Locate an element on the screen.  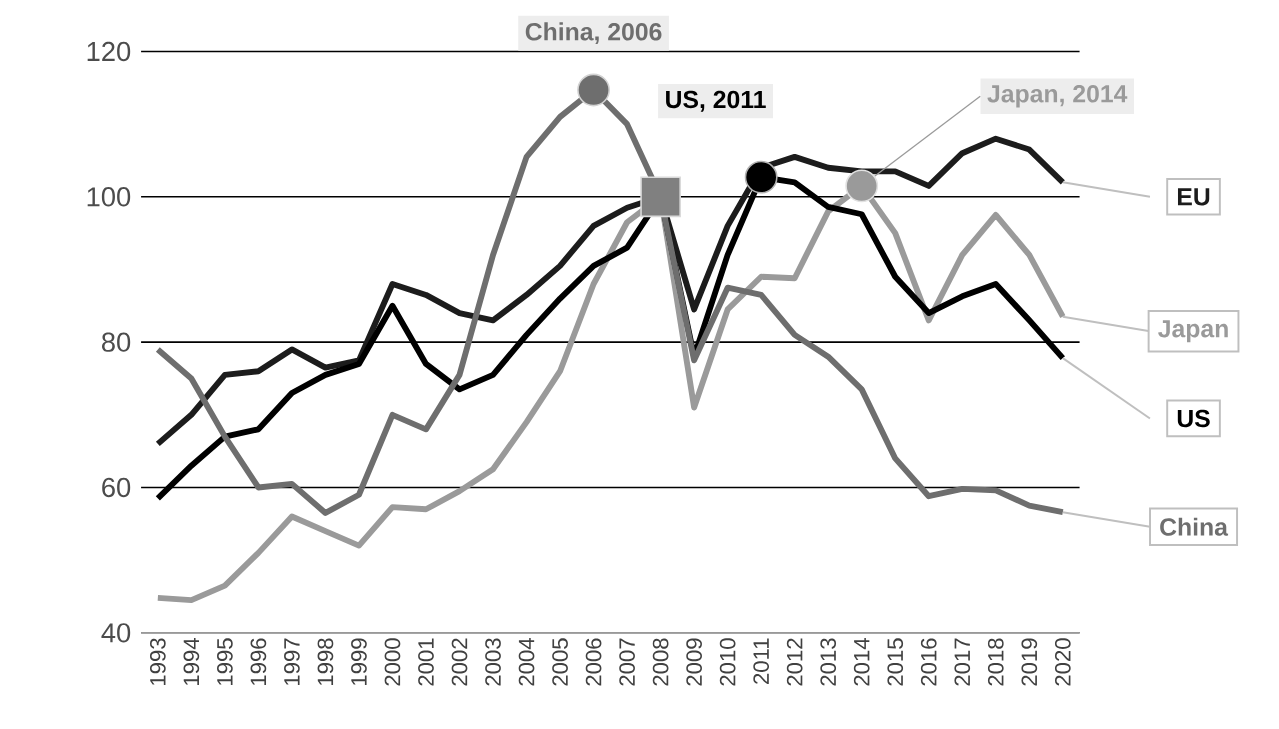
x-tick-label: 2001 is located at coordinates (426, 662).